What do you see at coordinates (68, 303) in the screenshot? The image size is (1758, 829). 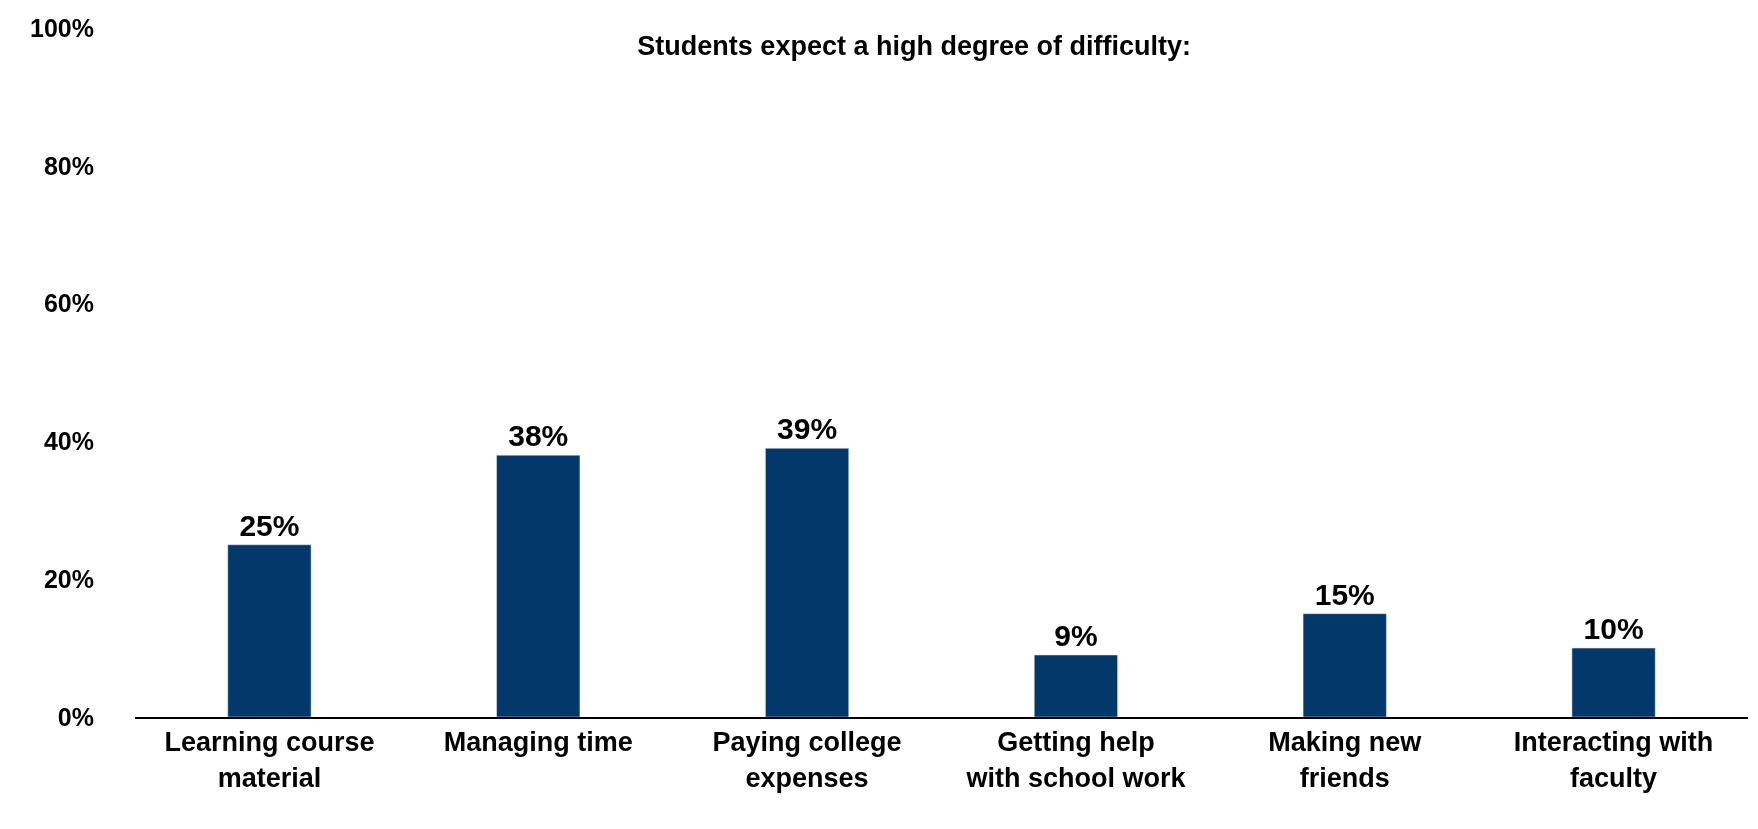 I see `y-tick-label: 60%` at bounding box center [68, 303].